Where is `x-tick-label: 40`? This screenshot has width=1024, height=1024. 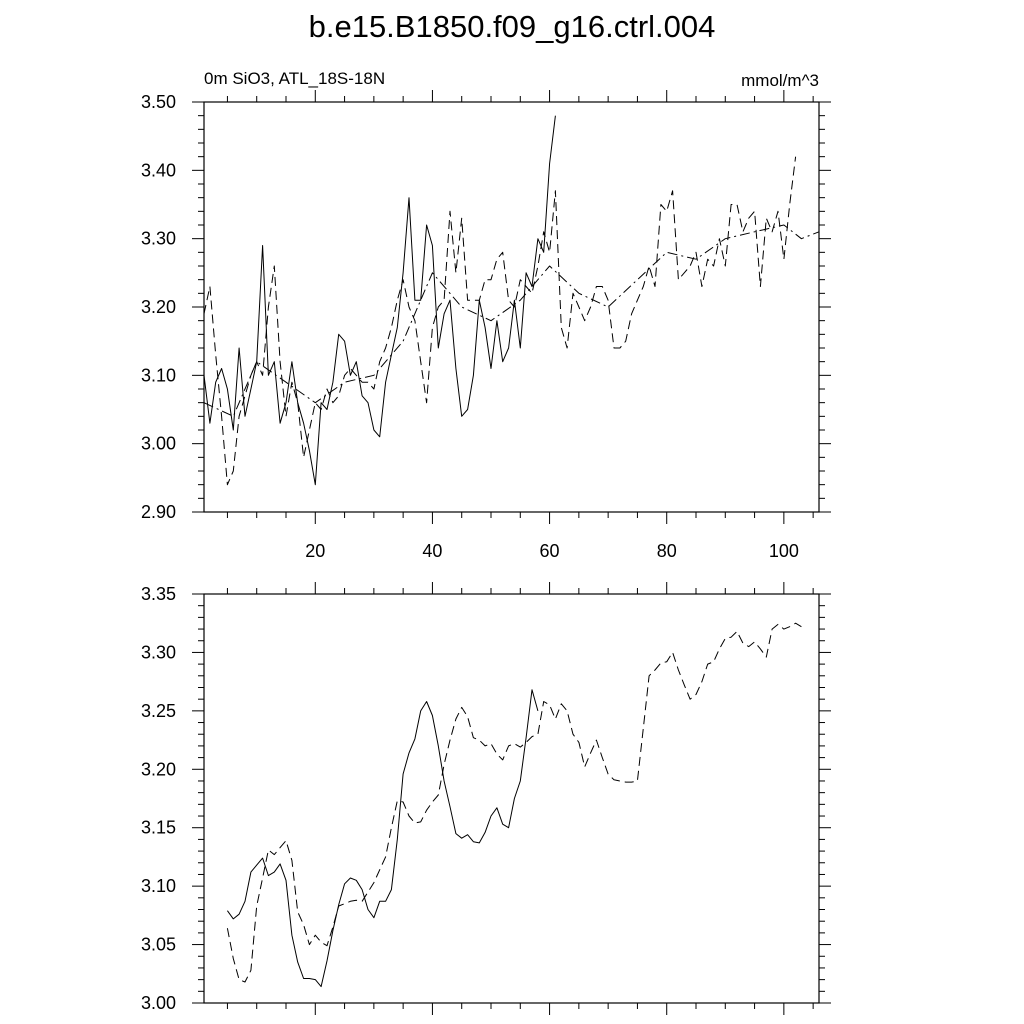
x-tick-label: 40 is located at coordinates (432, 551).